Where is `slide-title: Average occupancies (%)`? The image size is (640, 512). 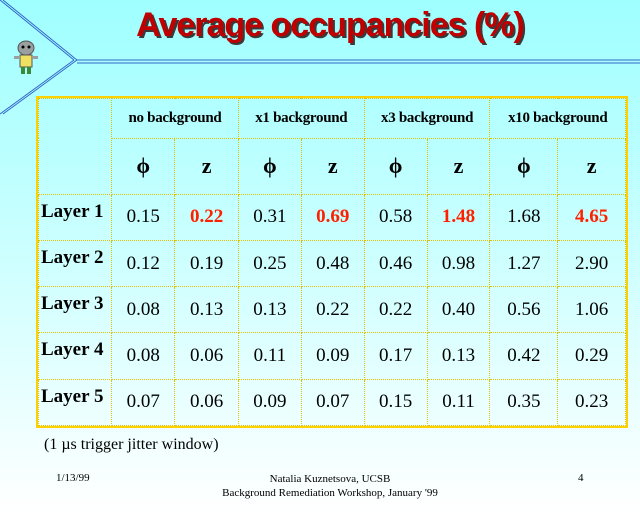 slide-title: Average occupancies (%) is located at coordinates (330, 25).